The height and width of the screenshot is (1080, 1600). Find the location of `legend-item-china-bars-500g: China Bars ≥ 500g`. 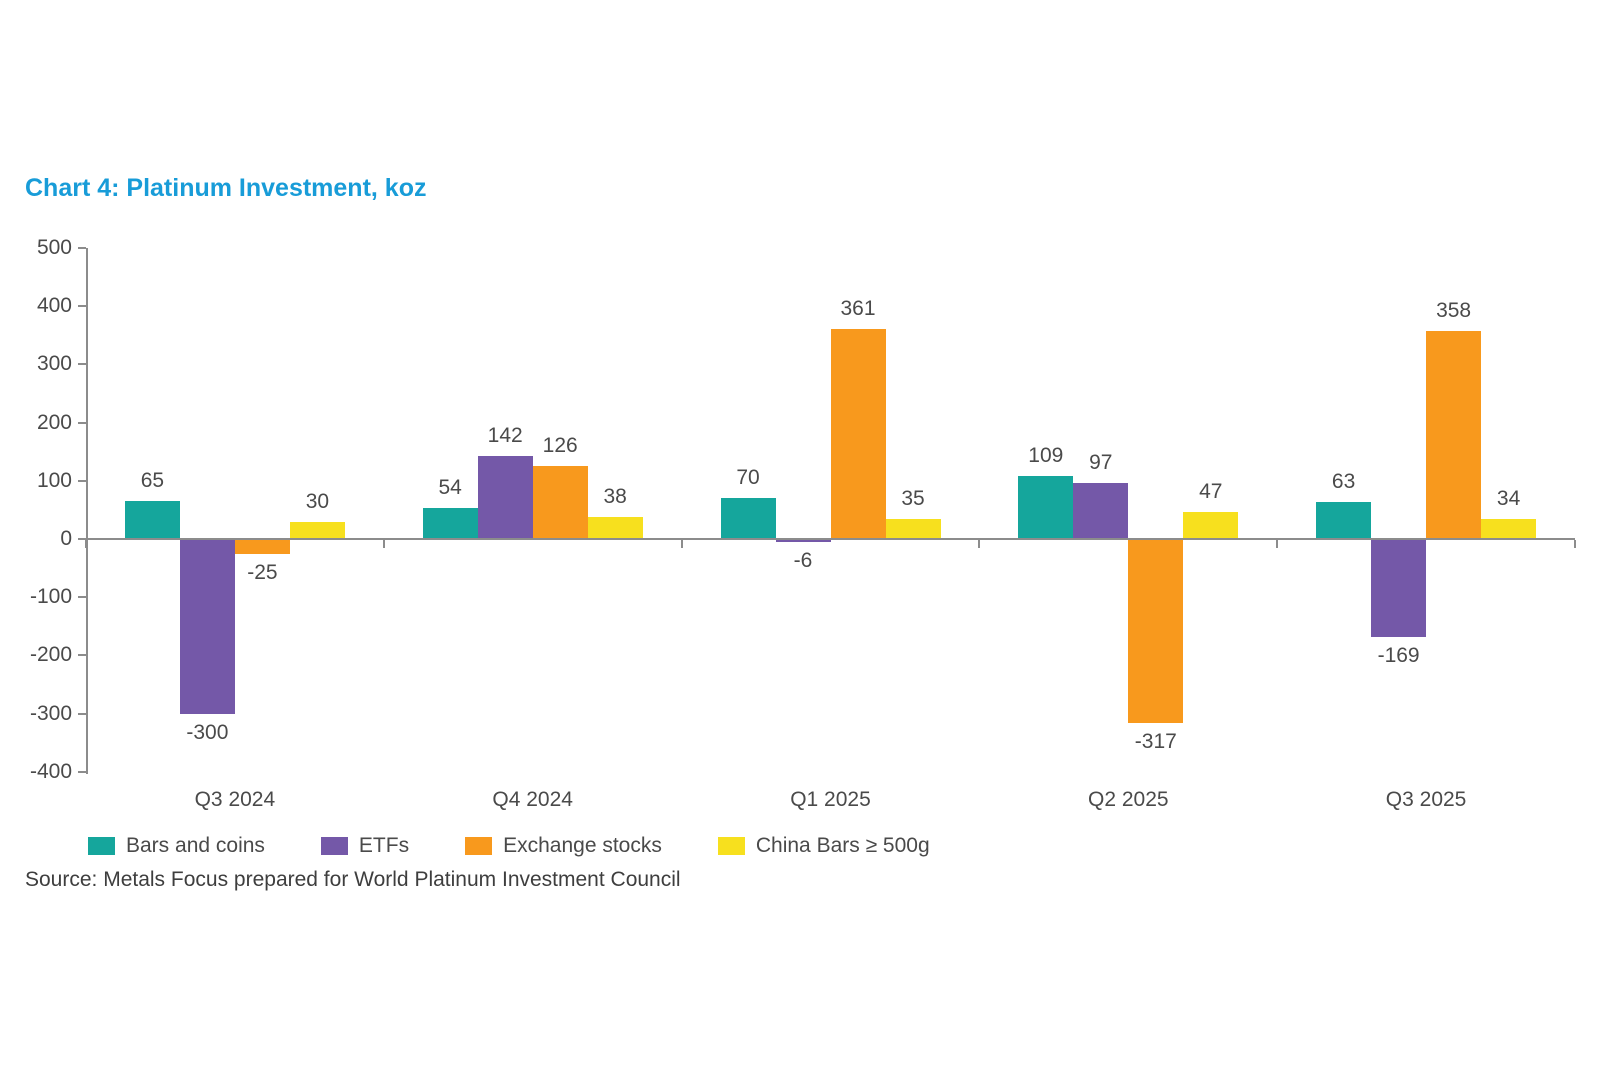

legend-item-china-bars-500g: China Bars ≥ 500g is located at coordinates (823, 846).